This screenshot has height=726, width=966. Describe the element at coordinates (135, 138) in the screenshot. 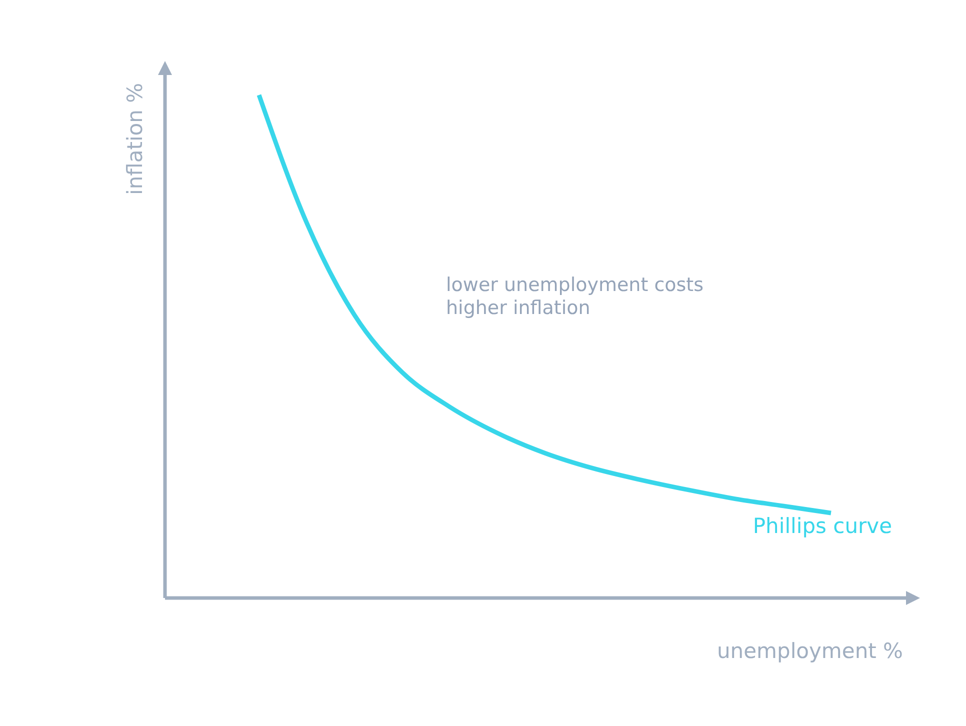

I see `y-axis-title: inflation %` at that location.